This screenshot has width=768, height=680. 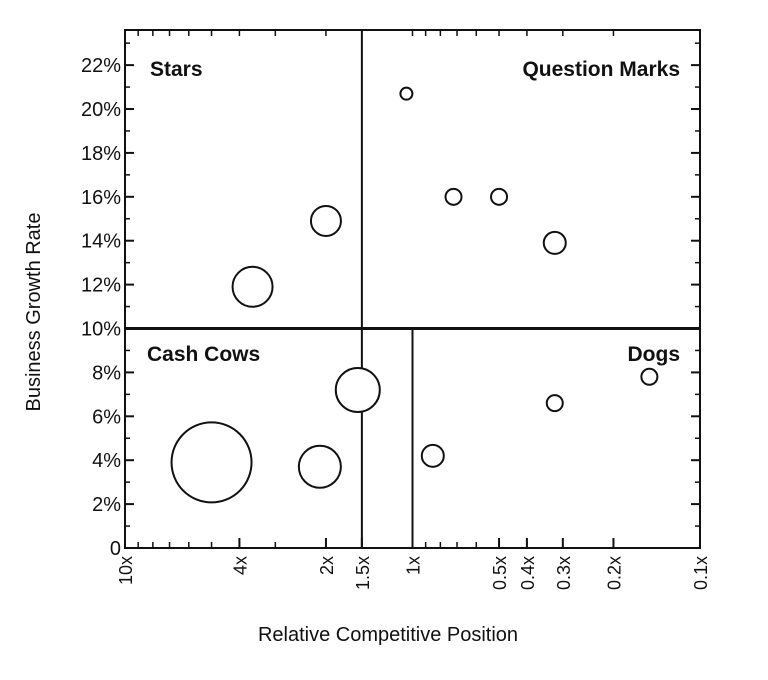 I want to click on x-tick-label: 1.5x, so click(x=363, y=573).